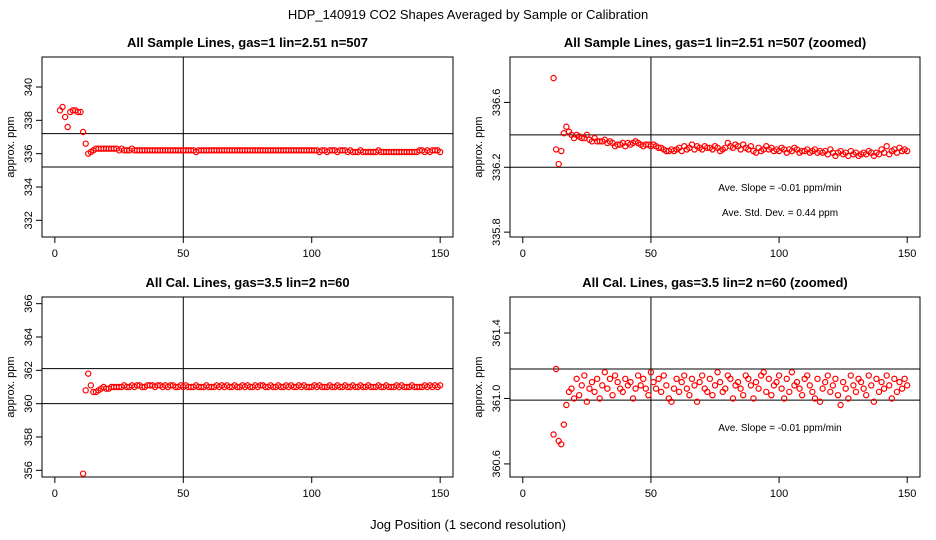 This screenshot has width=936, height=540. What do you see at coordinates (247, 42) in the screenshot?
I see `panel-title: All Sample Lines, gas=1 lin=2.51 n=507` at bounding box center [247, 42].